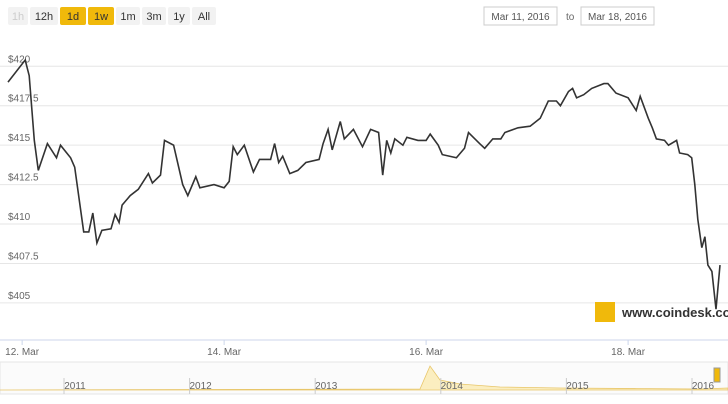  Describe the element at coordinates (426, 352) in the screenshot. I see `x-tick-label: 16. Mar` at that location.